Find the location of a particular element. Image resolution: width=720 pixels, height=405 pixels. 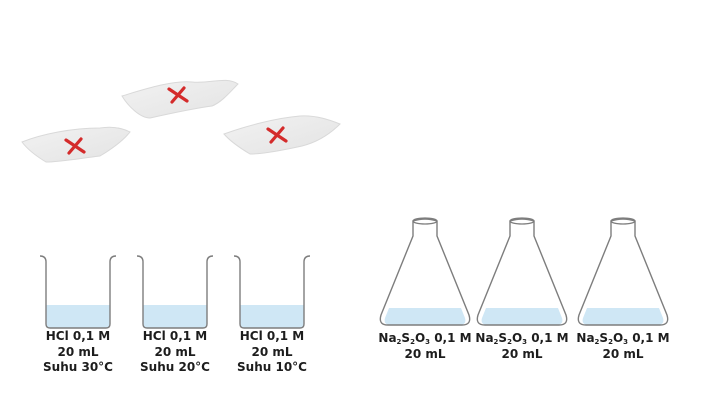

beaker-label-1: HCl 0,1 M 20 mL Suhu 30°C is located at coordinates (78, 352).